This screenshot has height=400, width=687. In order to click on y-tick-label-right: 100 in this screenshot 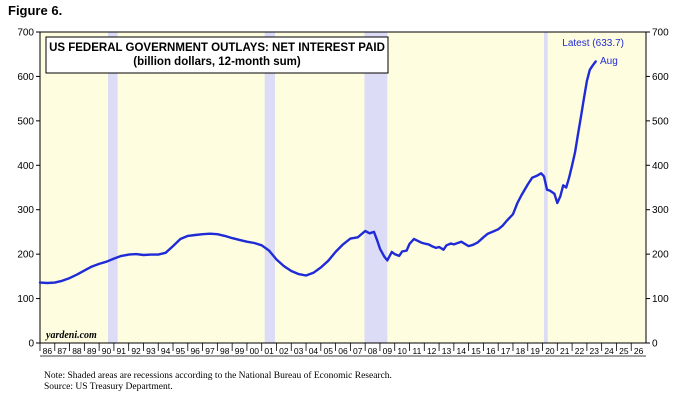, I will do `click(660, 299)`.